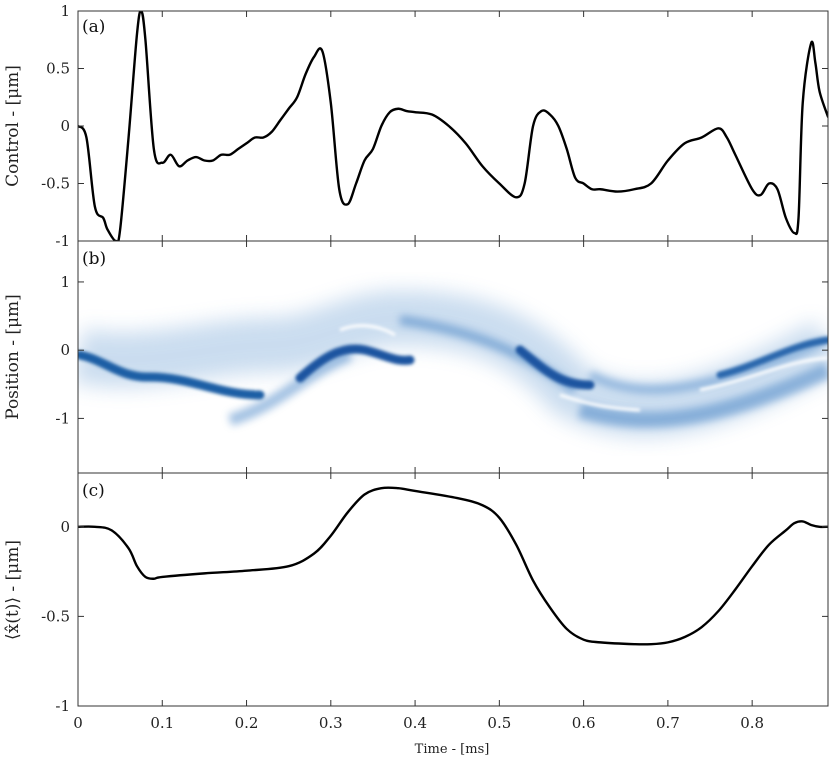  Describe the element at coordinates (331, 723) in the screenshot. I see `xtick-label: 0.3` at that location.